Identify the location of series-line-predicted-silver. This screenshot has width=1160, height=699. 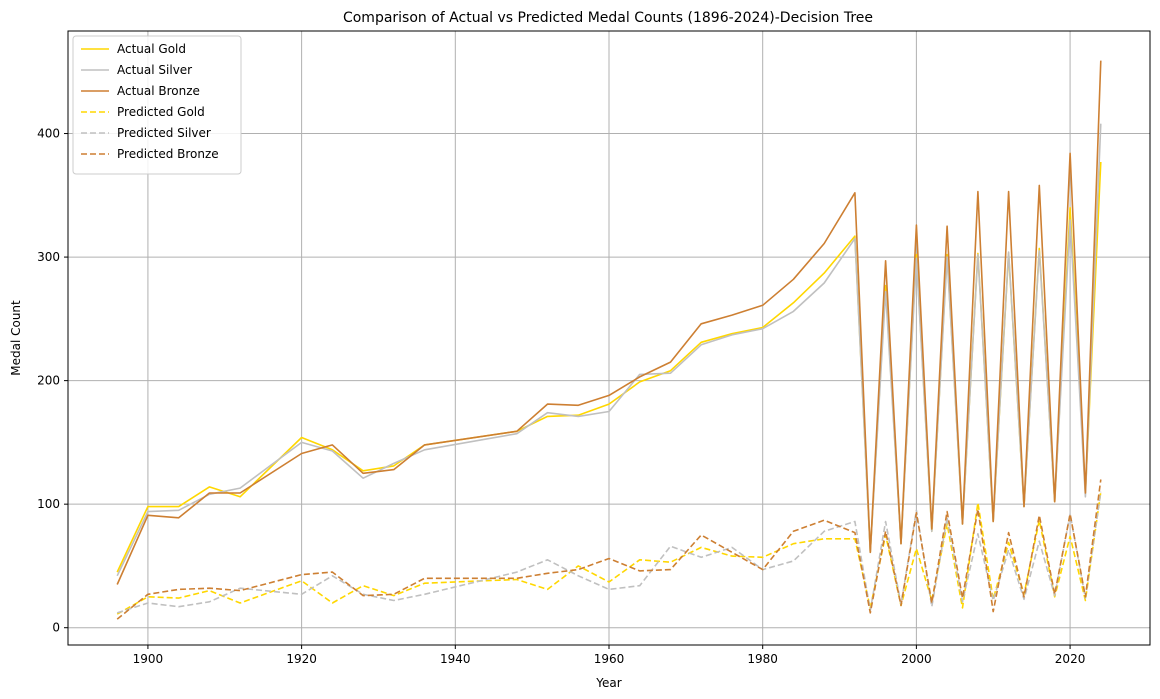
(609, 552).